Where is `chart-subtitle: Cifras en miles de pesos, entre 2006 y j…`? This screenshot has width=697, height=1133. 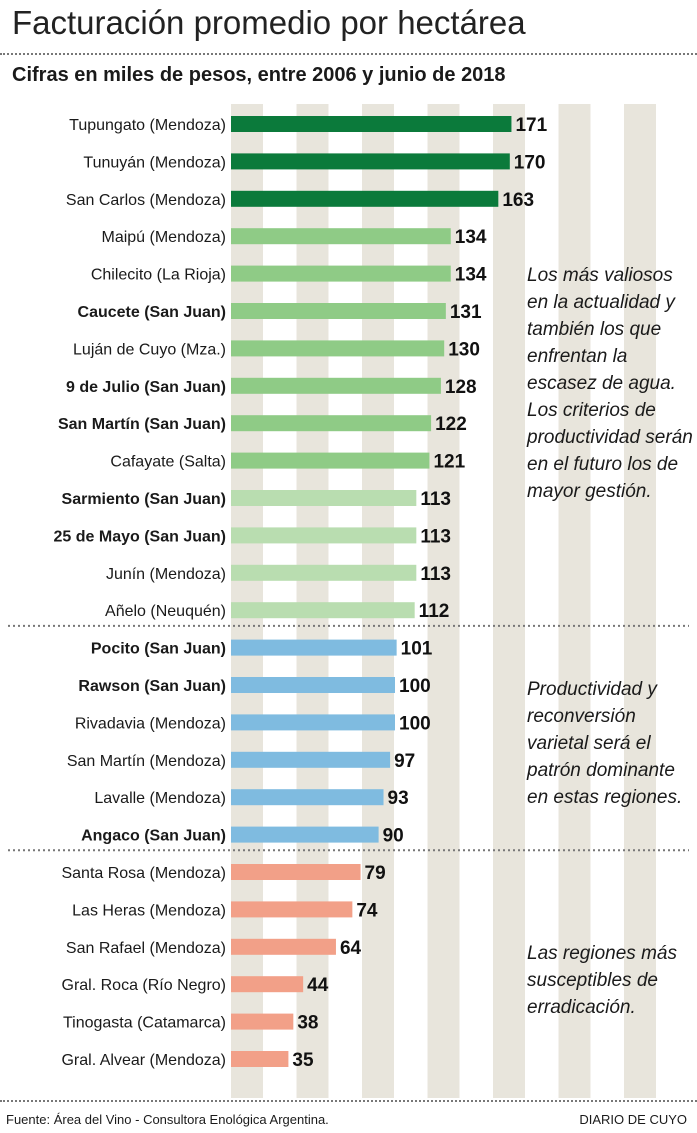
chart-subtitle: Cifras en miles de pesos, entre 2006 y j… is located at coordinates (259, 75).